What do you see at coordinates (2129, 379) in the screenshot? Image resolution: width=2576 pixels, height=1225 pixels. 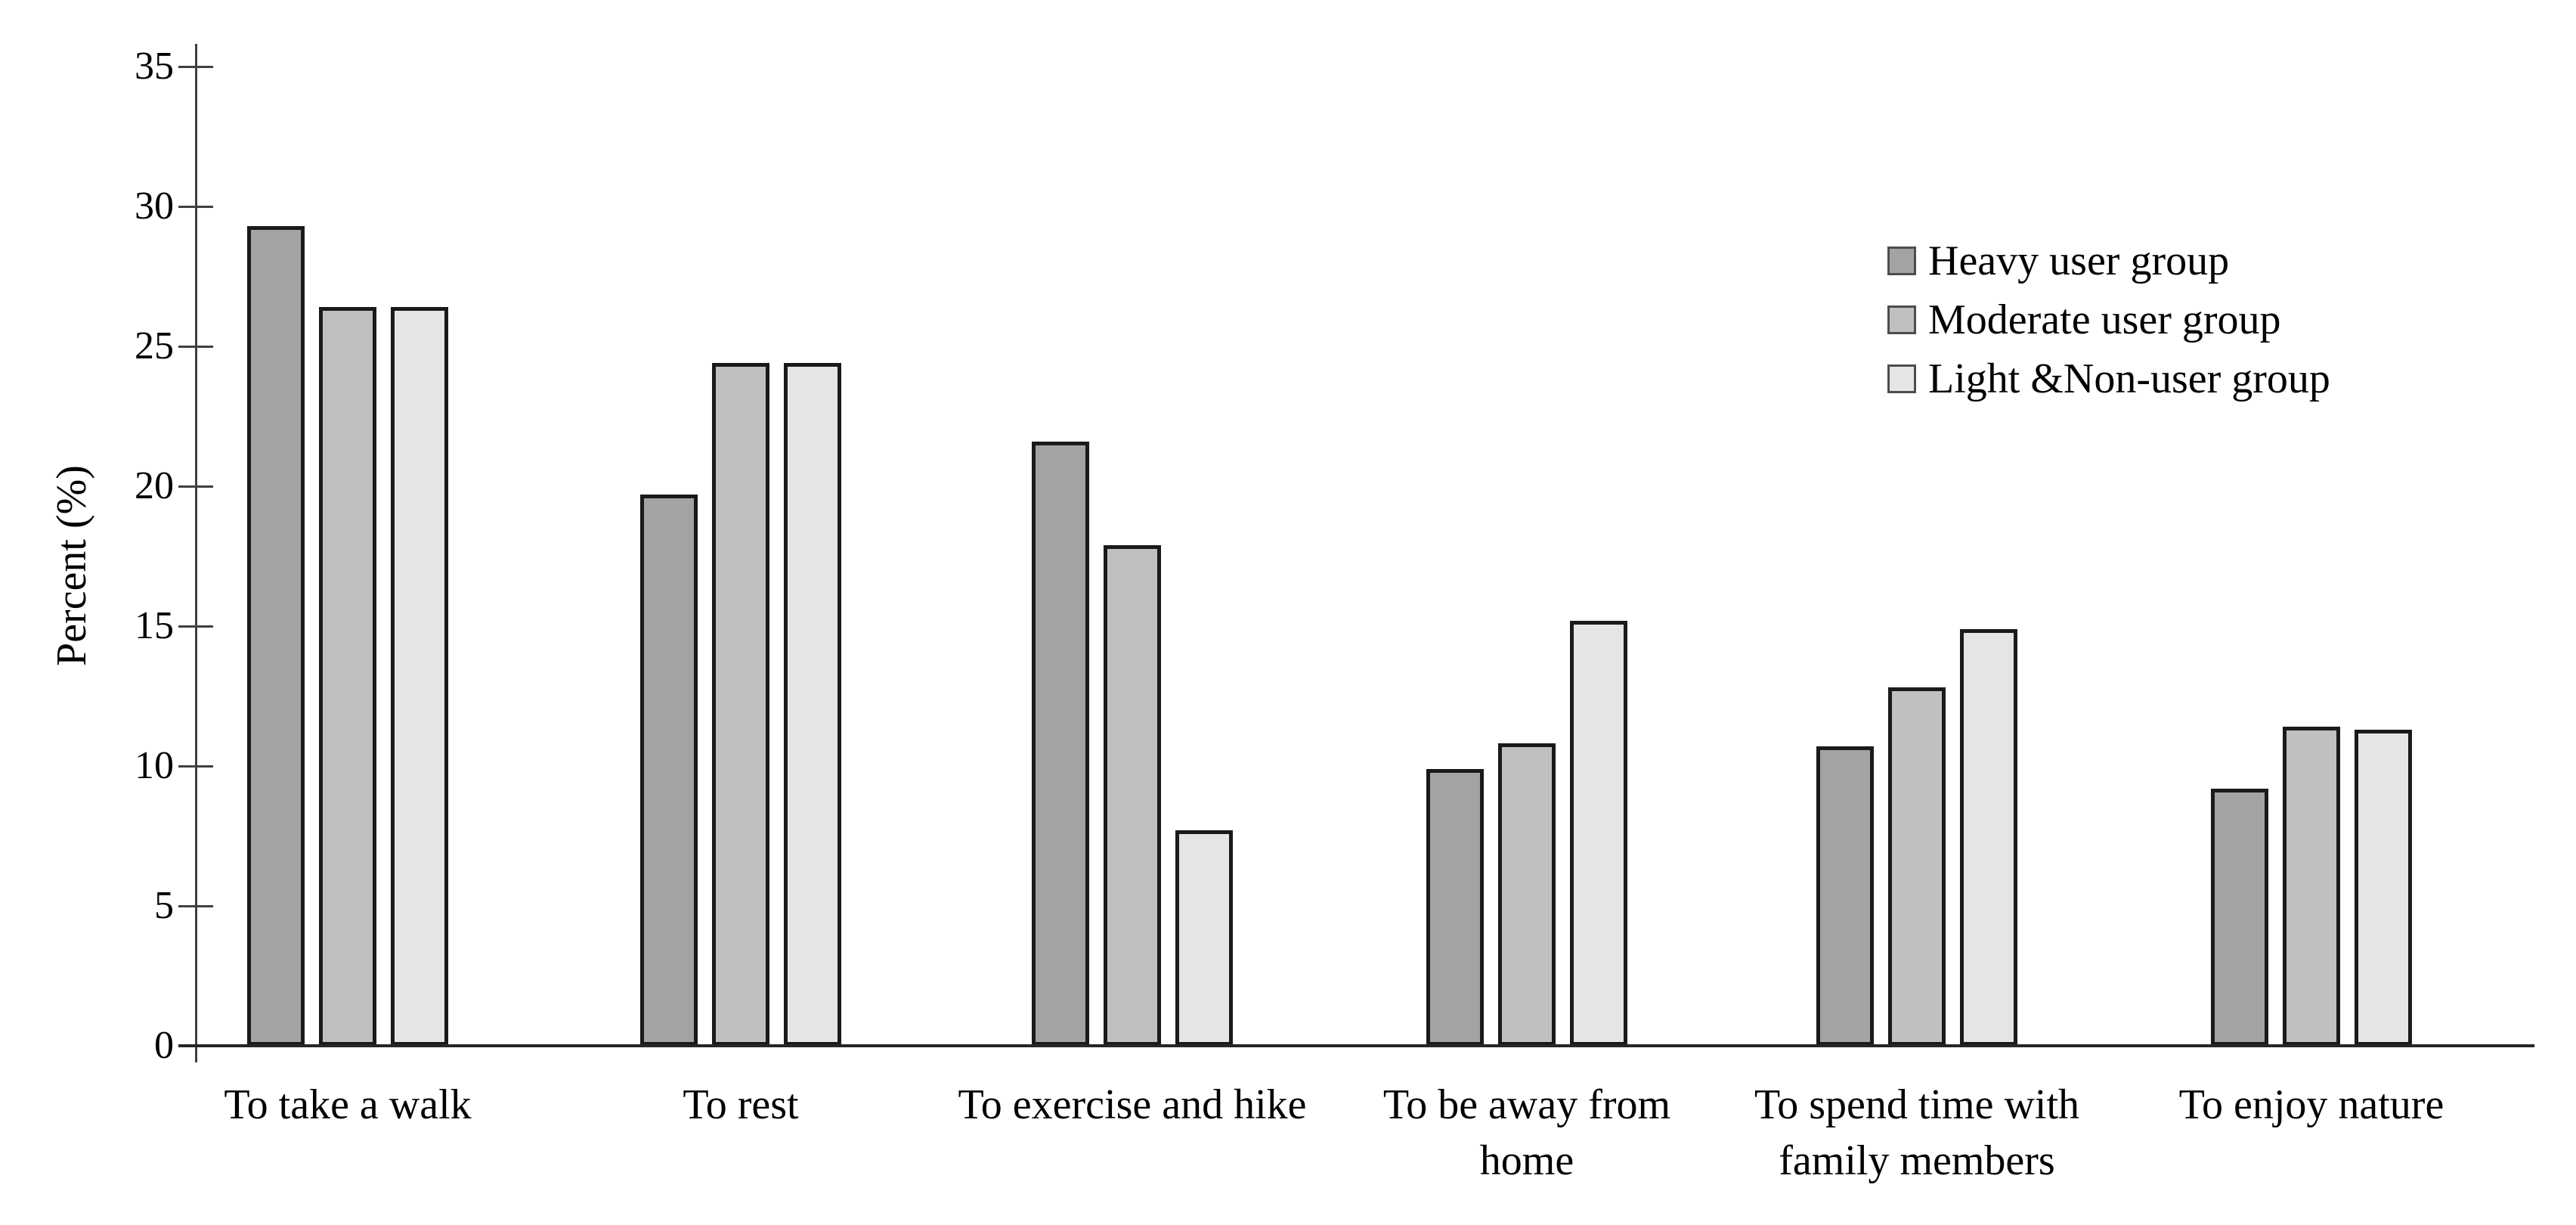 I see `legend-label: Light &Non-user group` at bounding box center [2129, 379].